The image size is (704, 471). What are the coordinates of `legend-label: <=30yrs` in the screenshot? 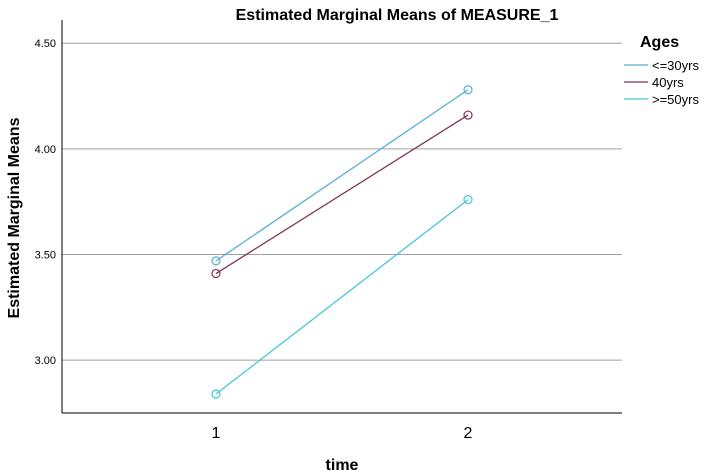 It's located at (675, 65).